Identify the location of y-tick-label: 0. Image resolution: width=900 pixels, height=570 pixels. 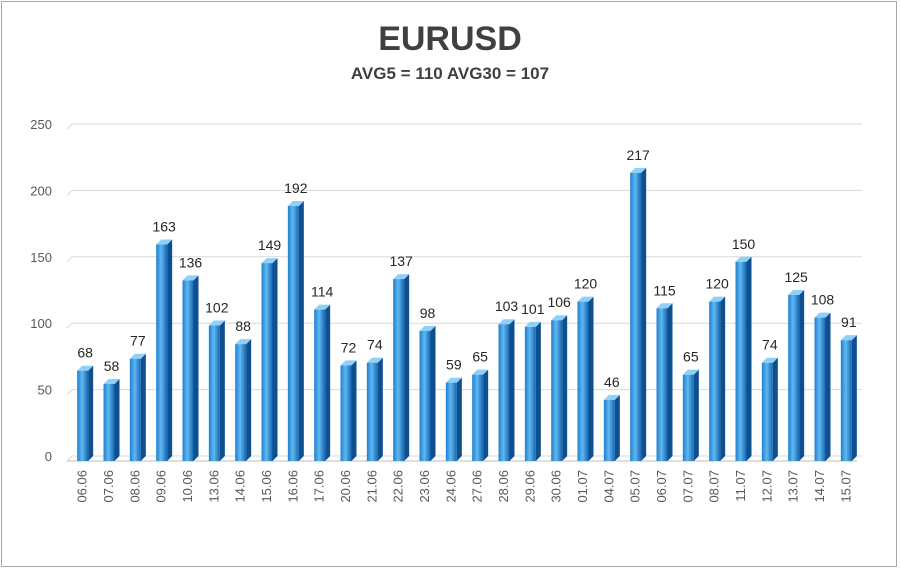
(48, 456).